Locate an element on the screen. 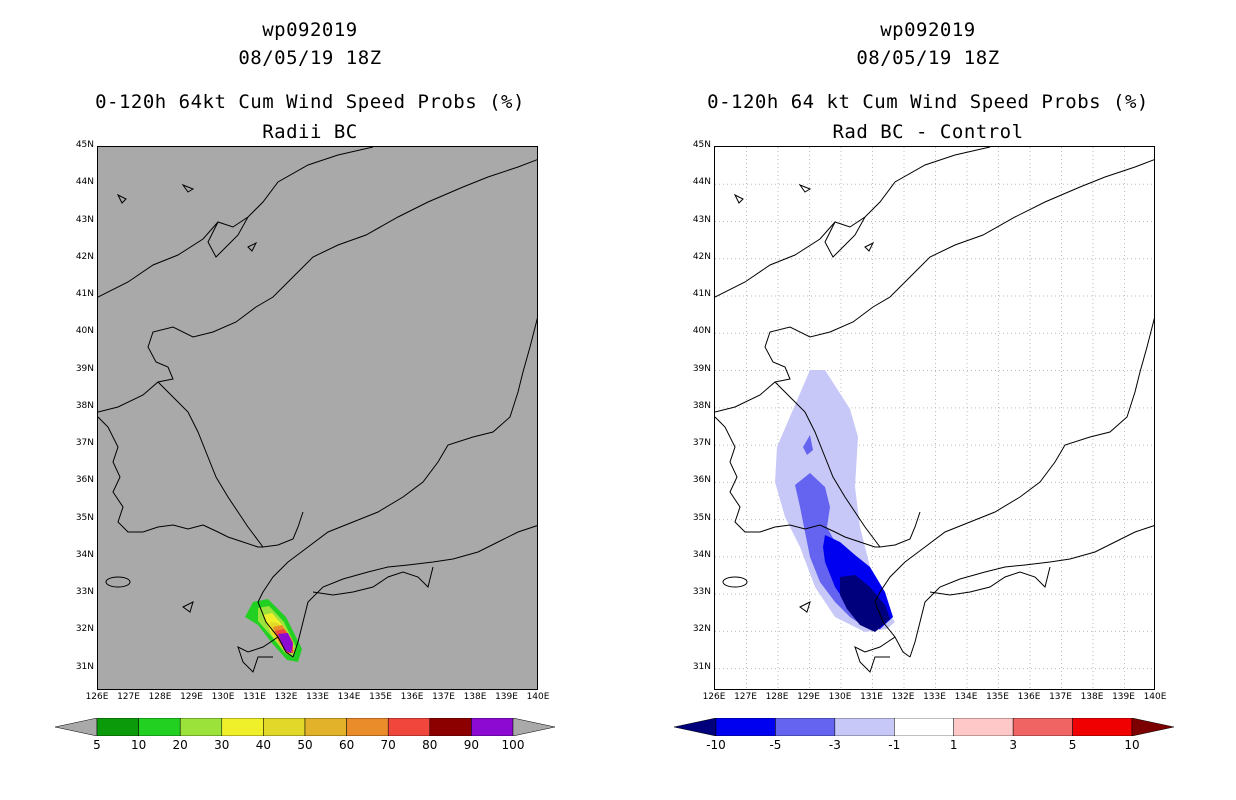 This screenshot has height=800, width=1236. left-storm-id: wp092019 is located at coordinates (310, 30).